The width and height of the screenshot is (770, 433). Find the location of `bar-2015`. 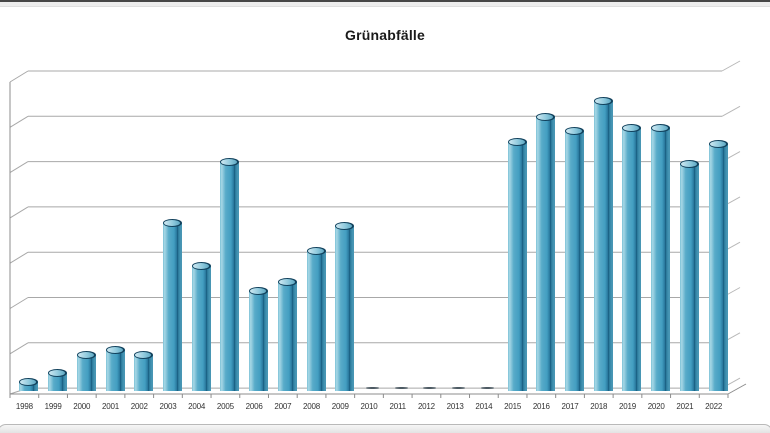

bar-2015 is located at coordinates (517, 264).